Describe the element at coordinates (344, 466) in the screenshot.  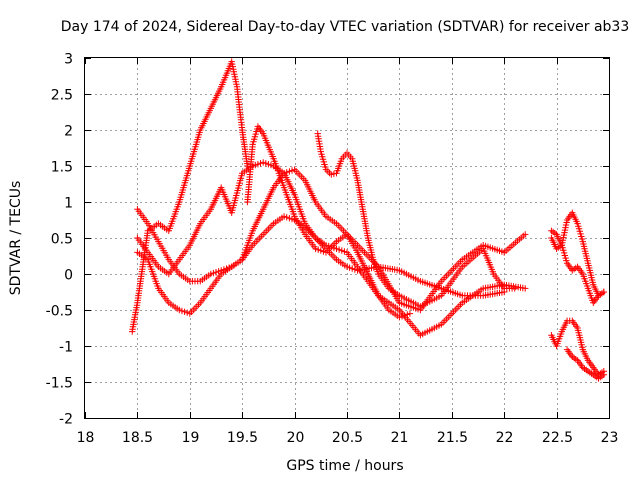
I see `x-axis-title: GPS time / hours` at that location.